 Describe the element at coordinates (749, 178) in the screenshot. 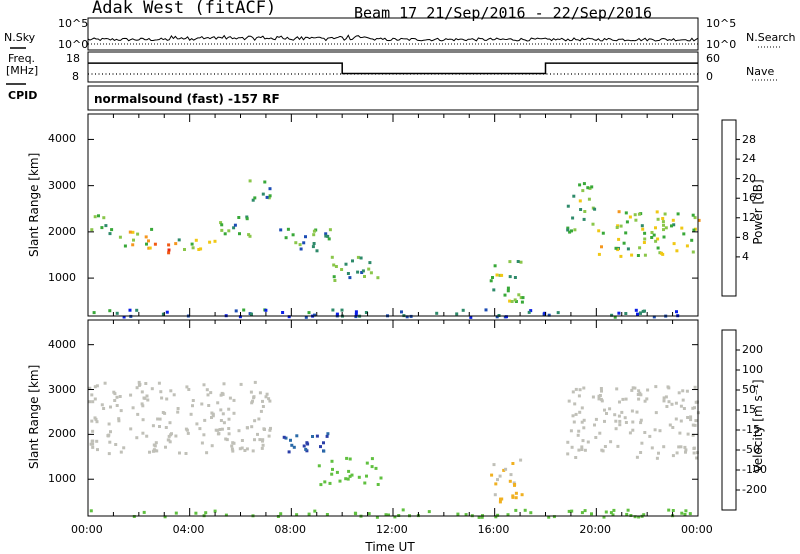

I see `power-colorbar-label: 20` at that location.